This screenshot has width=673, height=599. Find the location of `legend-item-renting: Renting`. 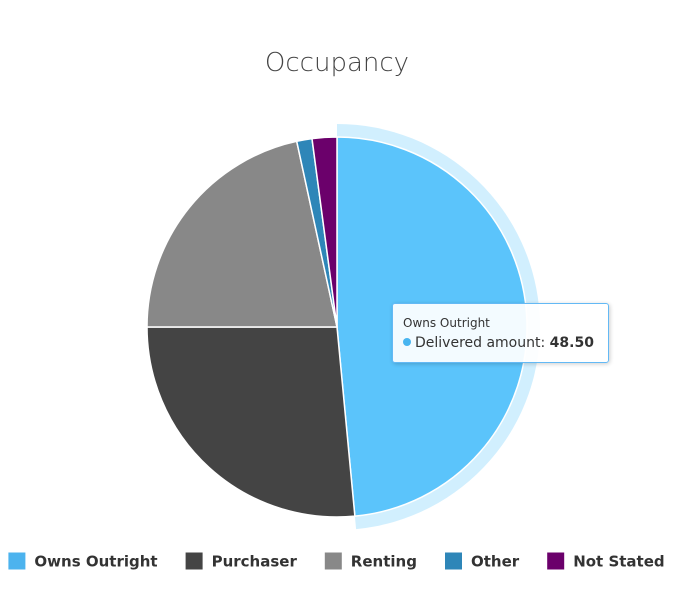

legend-item-renting: Renting is located at coordinates (370, 561).